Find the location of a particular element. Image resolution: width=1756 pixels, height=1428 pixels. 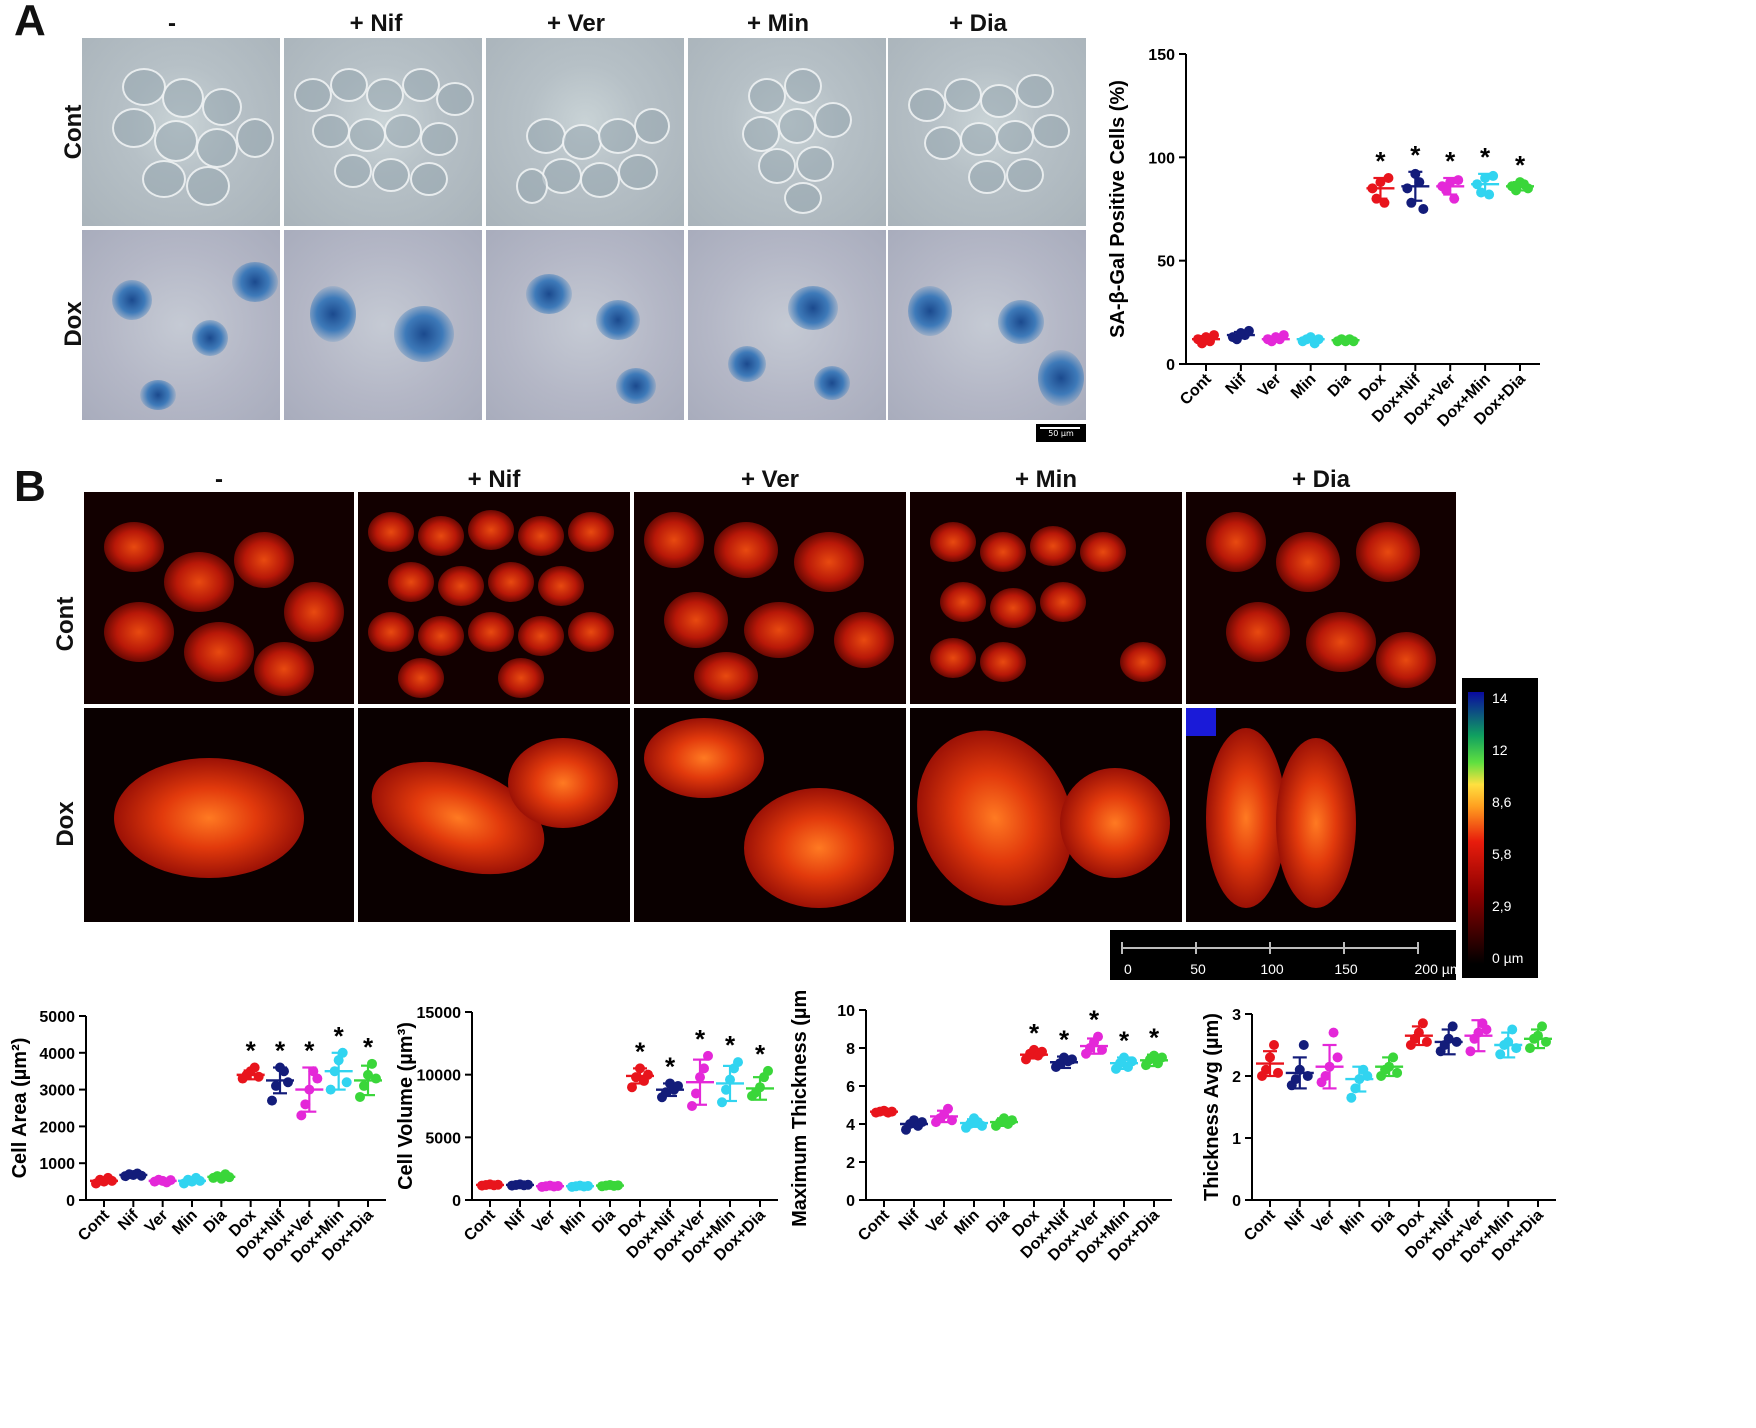

colorbar-tick-label: 8,6 is located at coordinates (1502, 802).